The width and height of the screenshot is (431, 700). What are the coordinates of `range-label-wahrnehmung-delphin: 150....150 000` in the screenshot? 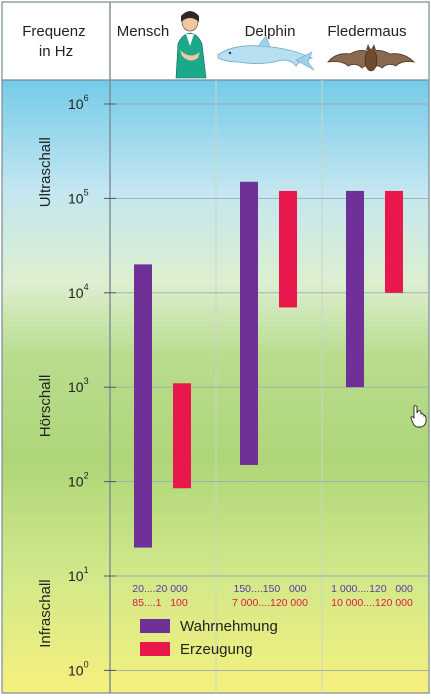 It's located at (270, 589).